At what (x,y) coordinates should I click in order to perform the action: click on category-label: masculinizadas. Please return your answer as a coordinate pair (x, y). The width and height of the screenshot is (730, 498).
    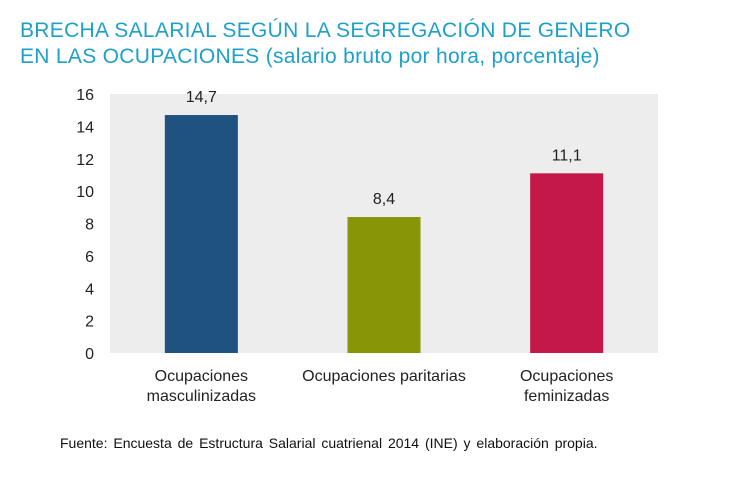
    Looking at the image, I should click on (201, 396).